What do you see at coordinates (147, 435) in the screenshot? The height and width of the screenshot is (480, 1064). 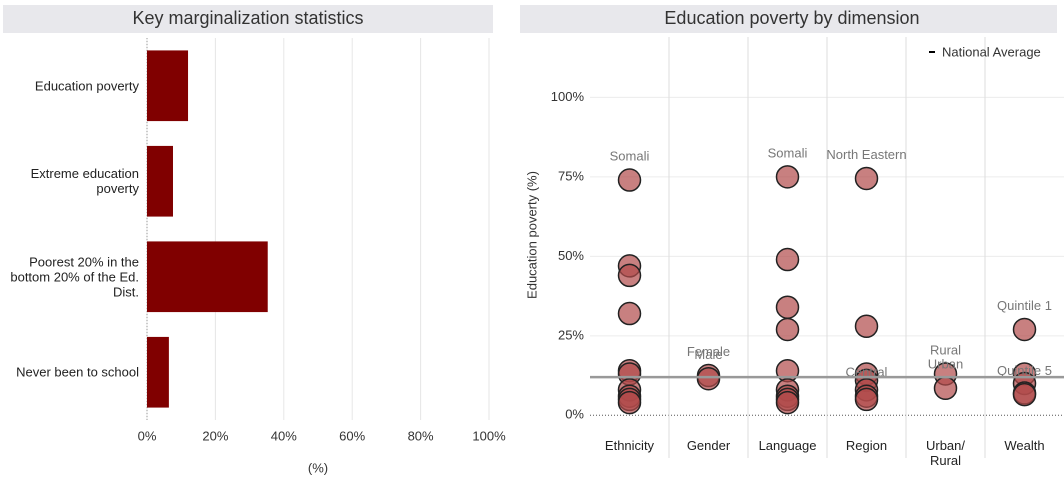 I see `x-tick-label: 0%` at bounding box center [147, 435].